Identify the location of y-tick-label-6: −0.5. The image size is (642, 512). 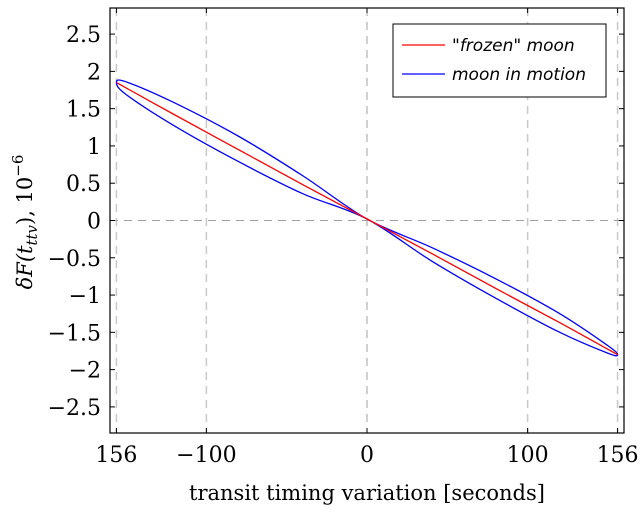
(74, 259).